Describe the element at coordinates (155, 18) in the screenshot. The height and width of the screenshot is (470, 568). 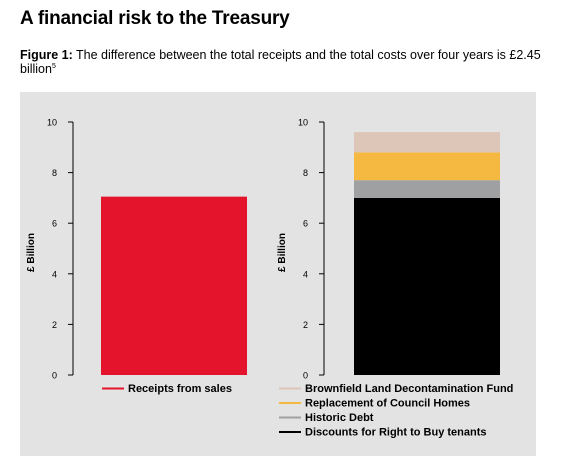
I see `page-heading: A financial risk to the Treasury` at that location.